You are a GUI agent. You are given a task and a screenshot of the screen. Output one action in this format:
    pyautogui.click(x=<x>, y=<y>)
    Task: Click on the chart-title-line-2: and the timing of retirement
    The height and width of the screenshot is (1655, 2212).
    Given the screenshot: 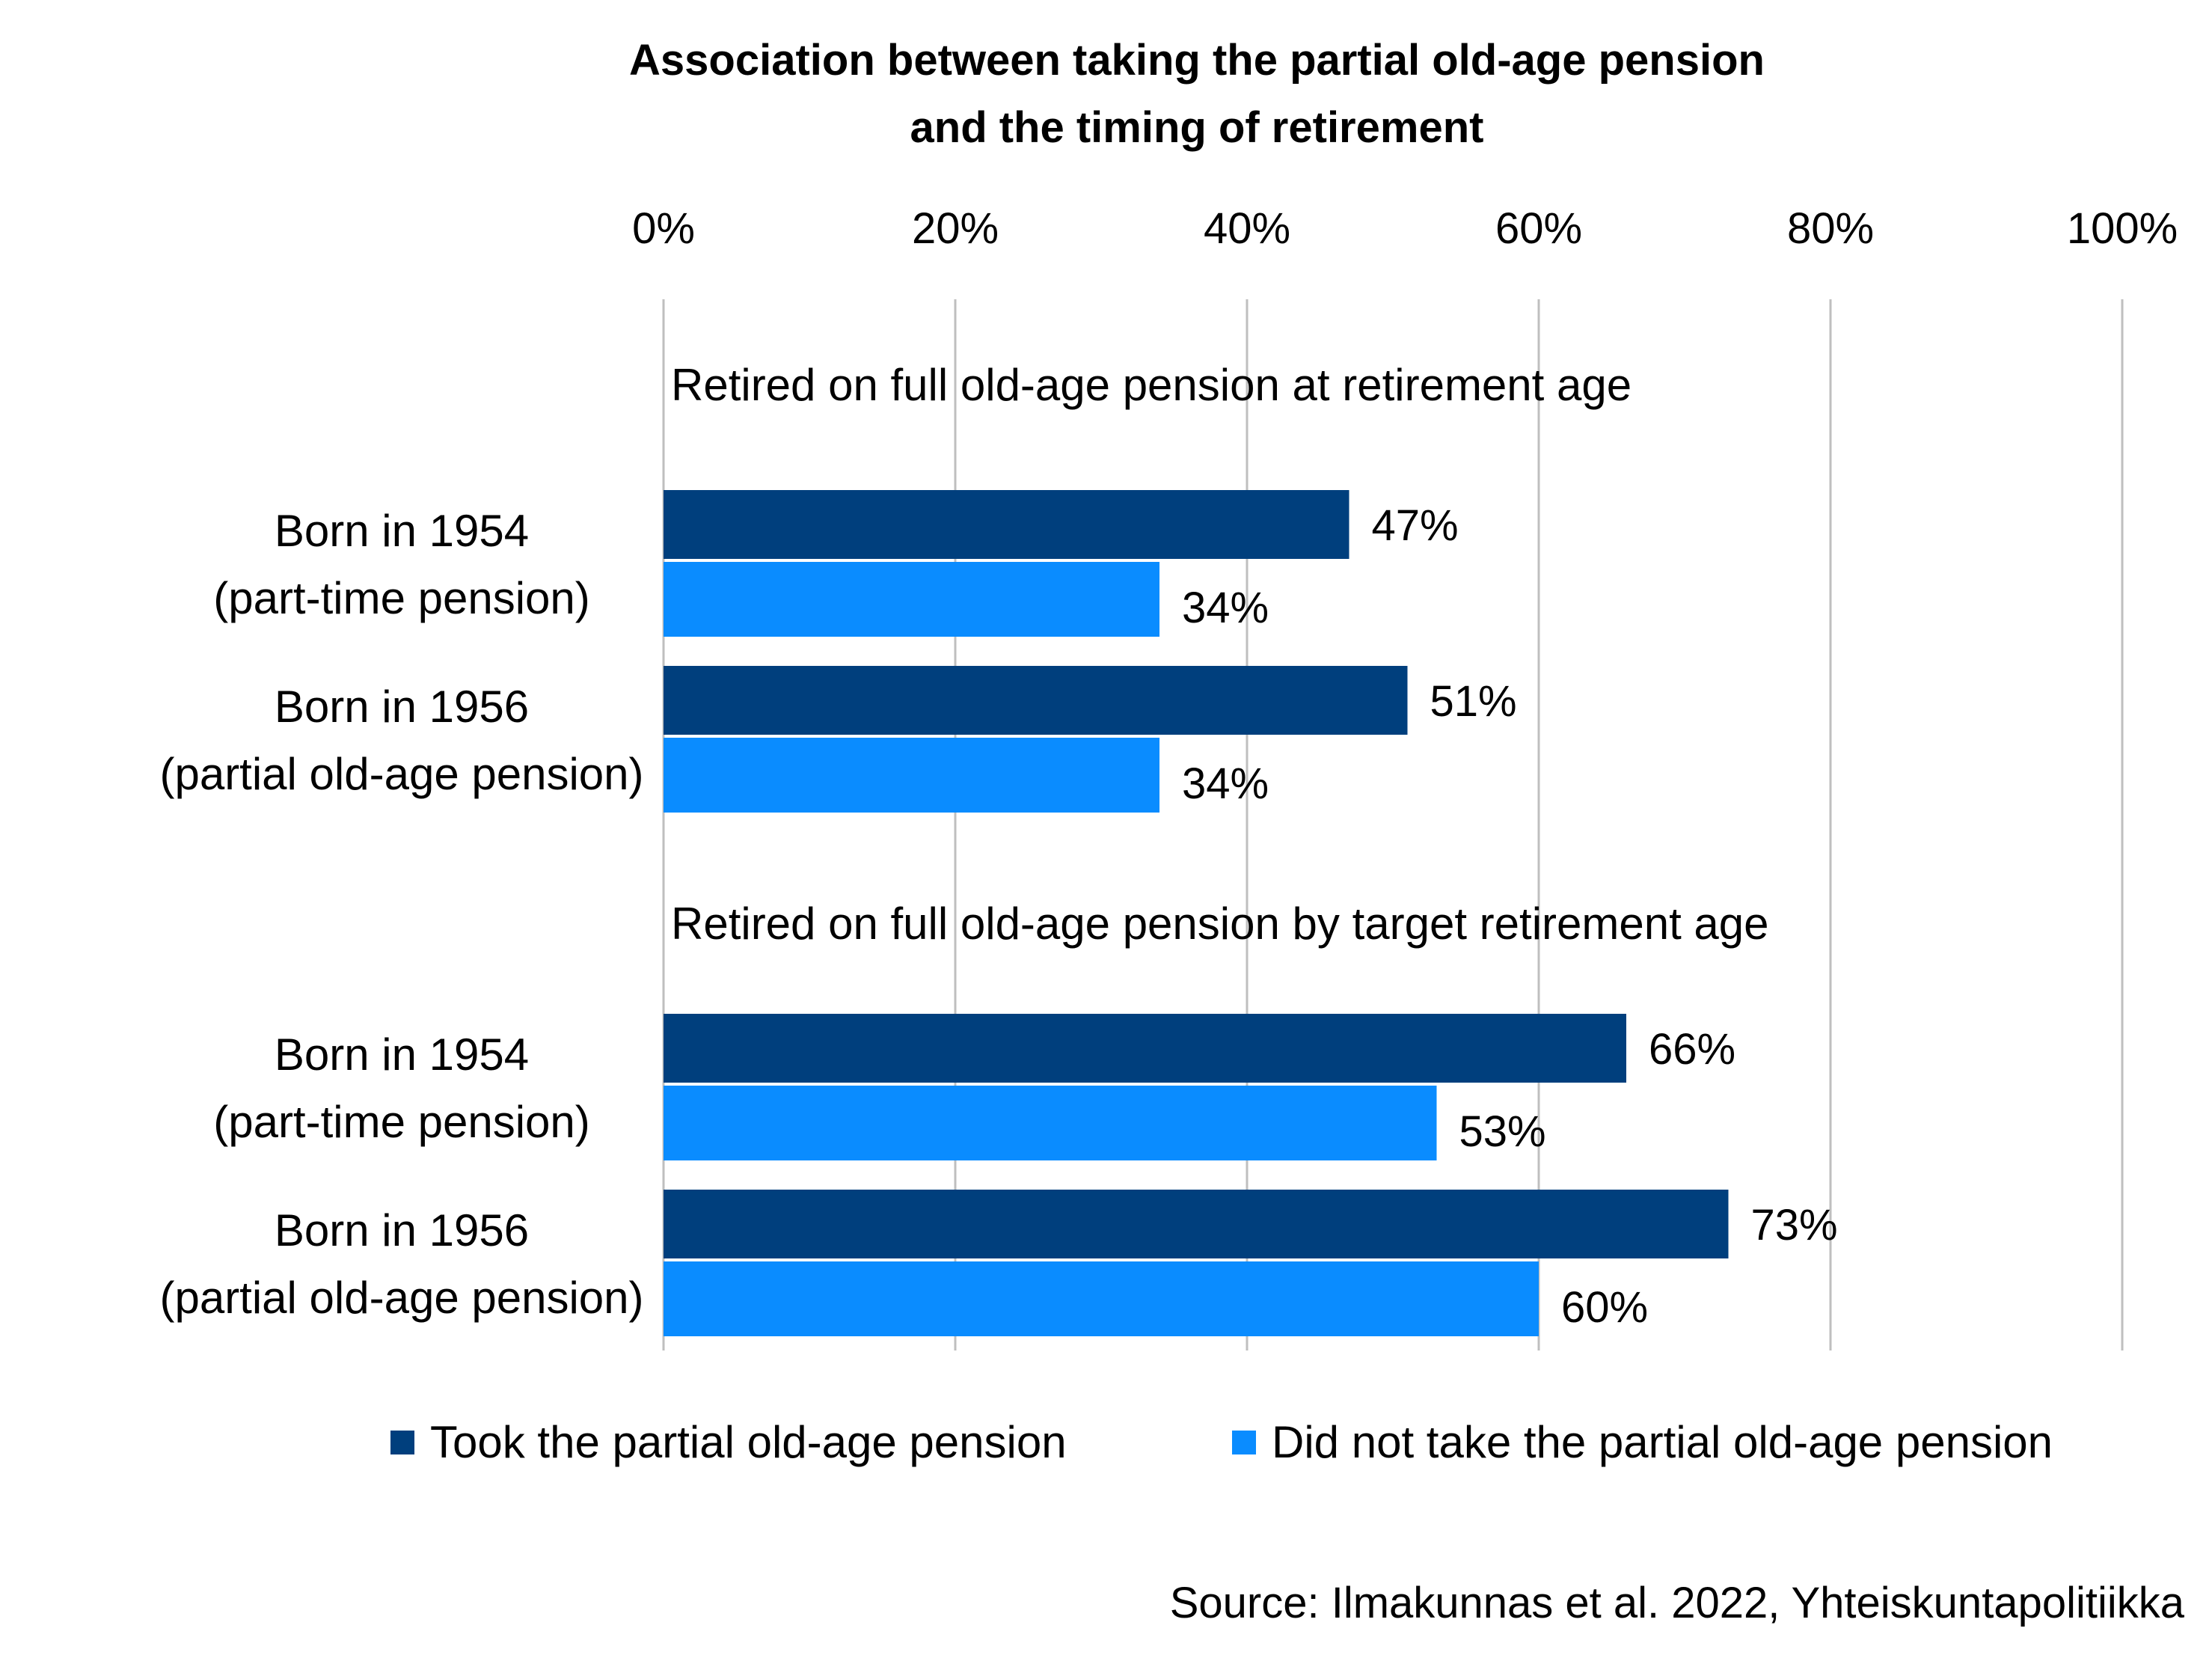 What is the action you would take?
    pyautogui.click(x=1197, y=127)
    